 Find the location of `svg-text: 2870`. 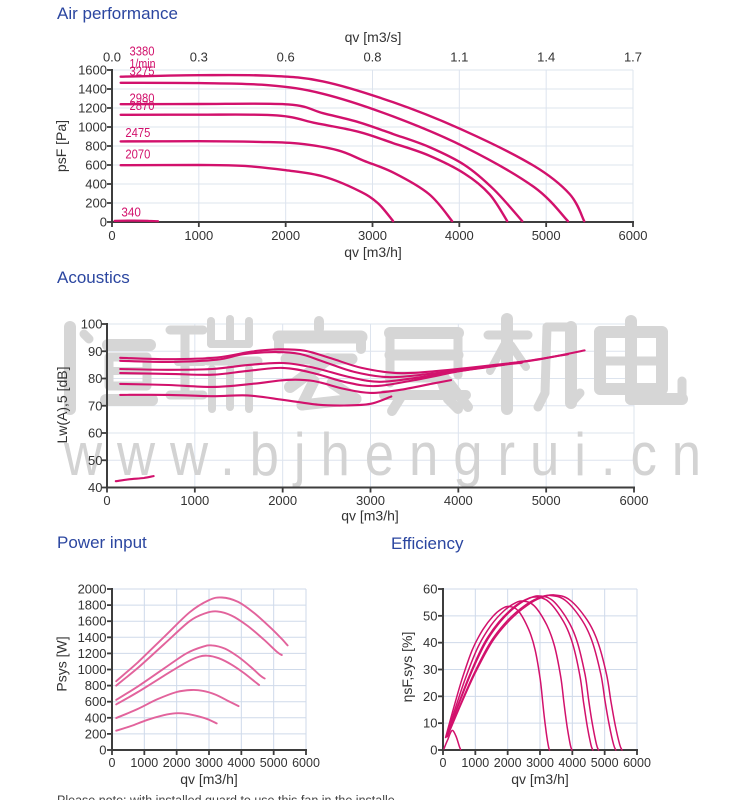

svg-text: 2870 is located at coordinates (142, 105).